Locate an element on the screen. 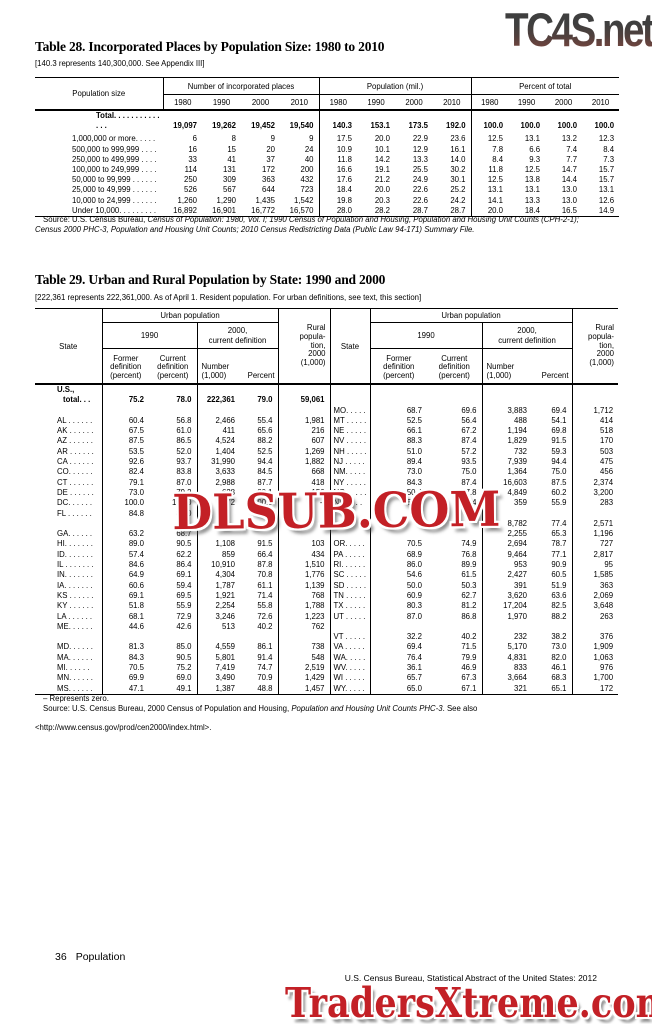 This screenshot has height=1024, width=652. table-cell: 14.9 is located at coordinates (601, 211).